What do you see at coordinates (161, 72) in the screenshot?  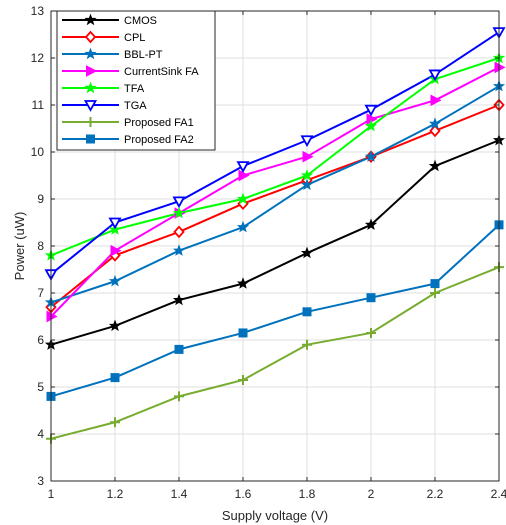 I see `legend-label: CurrentSink FA` at bounding box center [161, 72].